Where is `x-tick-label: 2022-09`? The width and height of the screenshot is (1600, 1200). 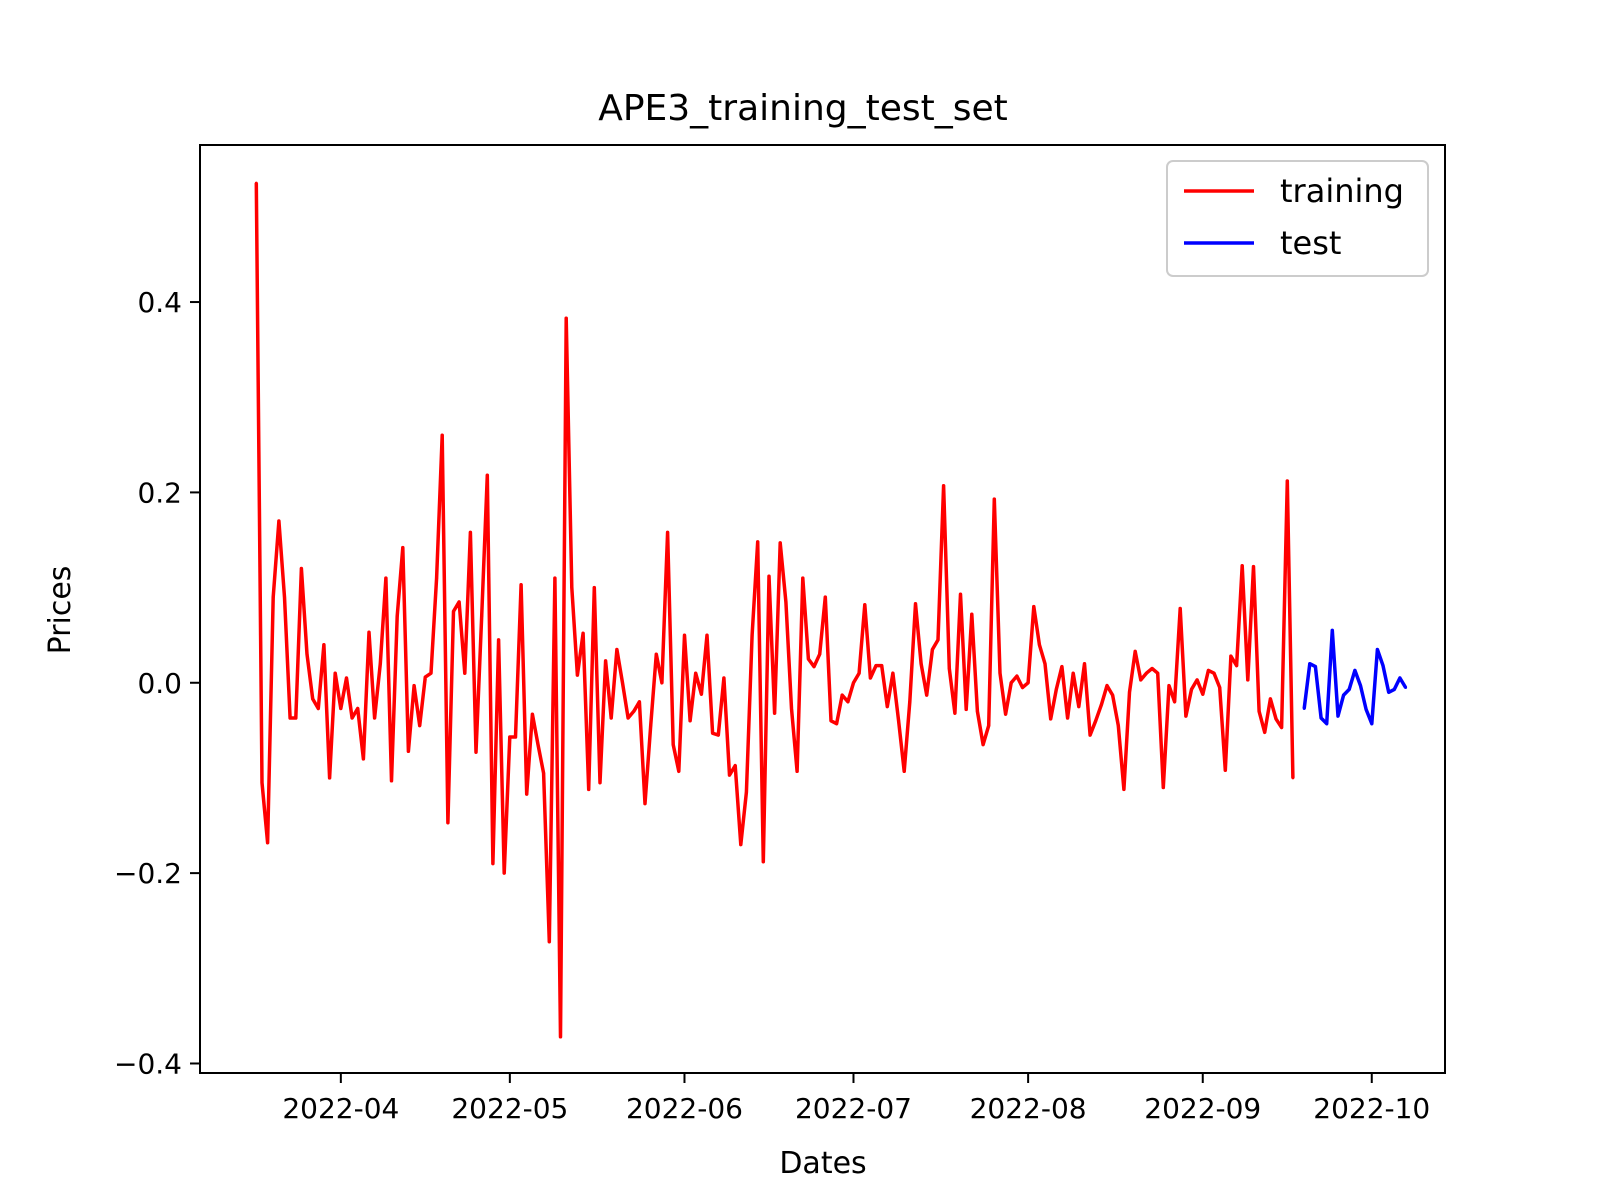 x-tick-label: 2022-09 is located at coordinates (1202, 1108).